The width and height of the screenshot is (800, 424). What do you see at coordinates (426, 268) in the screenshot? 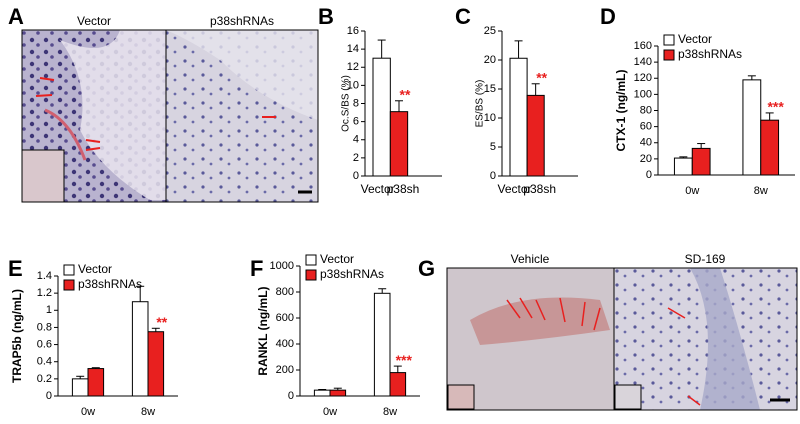
I see `panel-label: G` at bounding box center [426, 268].